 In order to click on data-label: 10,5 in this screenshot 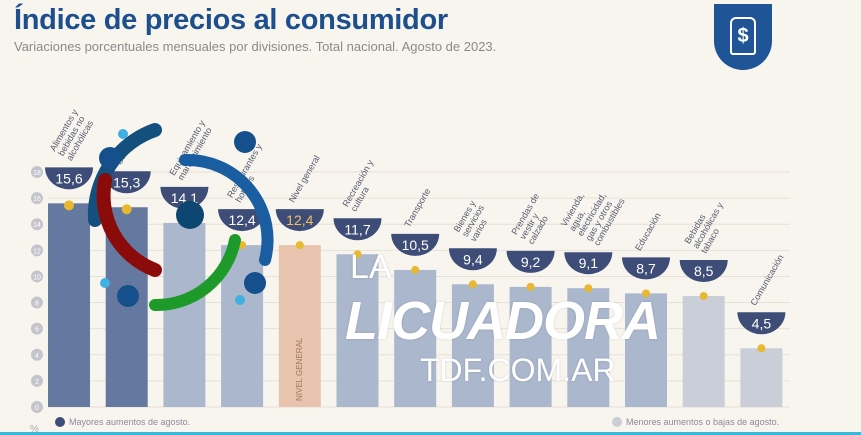, I will do `click(415, 245)`.